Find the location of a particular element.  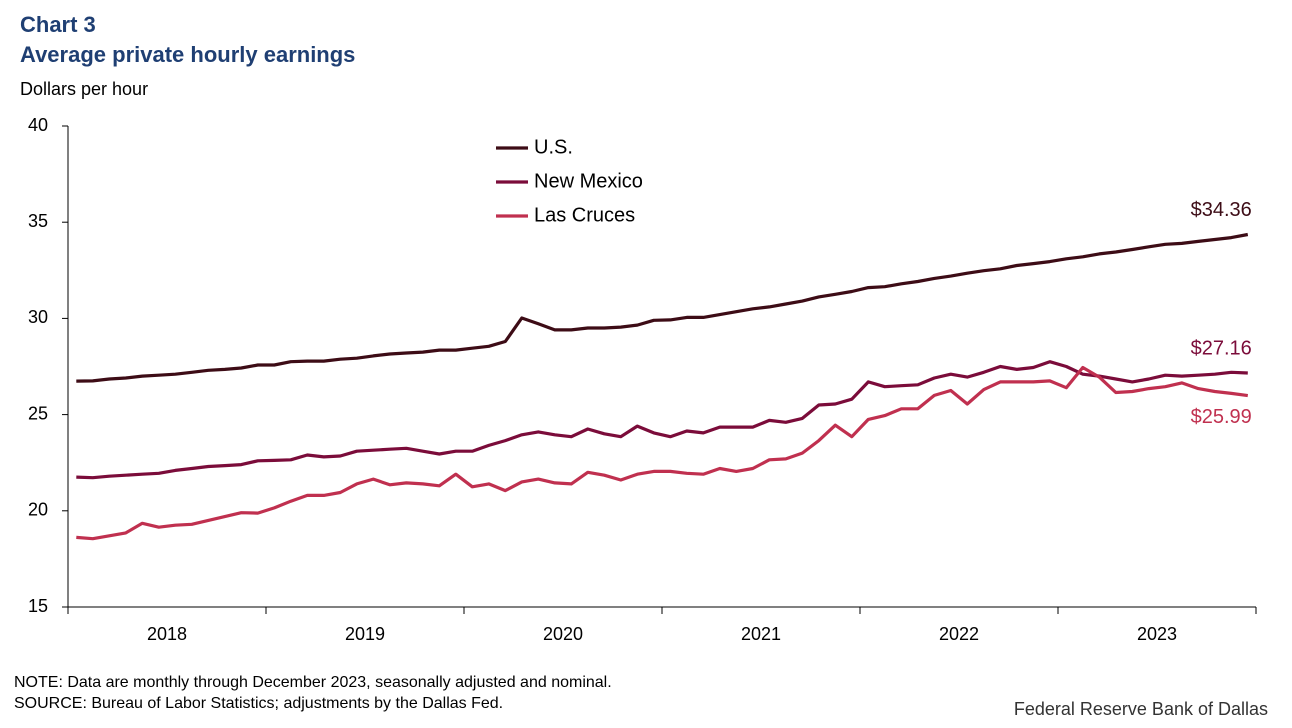

y-tick-label: 15 is located at coordinates (38, 606).